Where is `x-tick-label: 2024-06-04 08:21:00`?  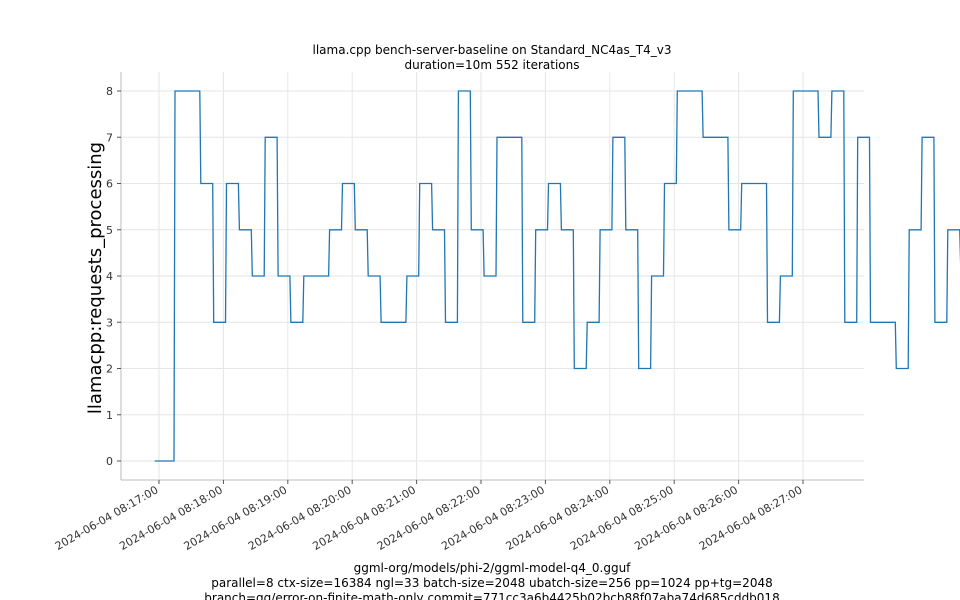 x-tick-label: 2024-06-04 08:21:00 is located at coordinates (364, 518).